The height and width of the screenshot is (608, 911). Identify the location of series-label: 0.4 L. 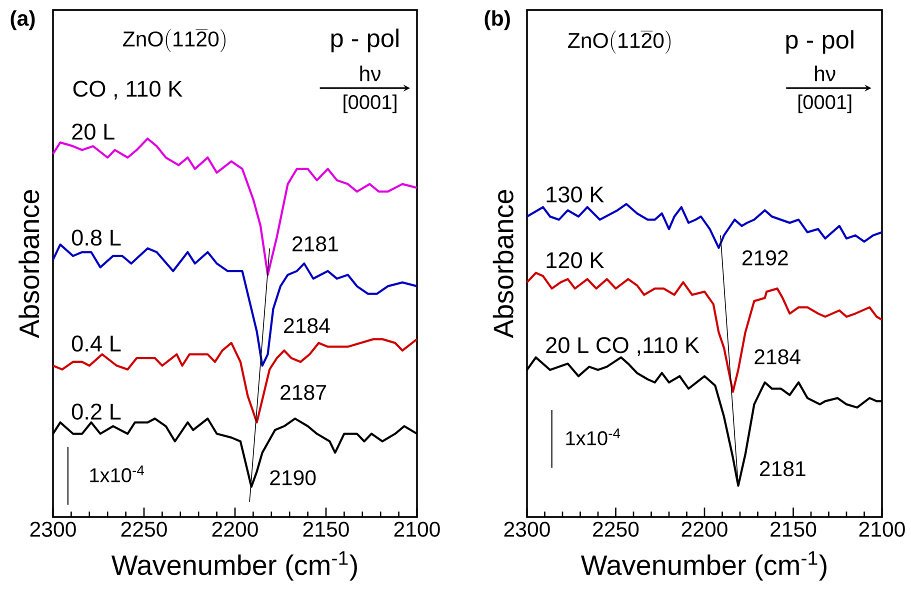
(96, 344).